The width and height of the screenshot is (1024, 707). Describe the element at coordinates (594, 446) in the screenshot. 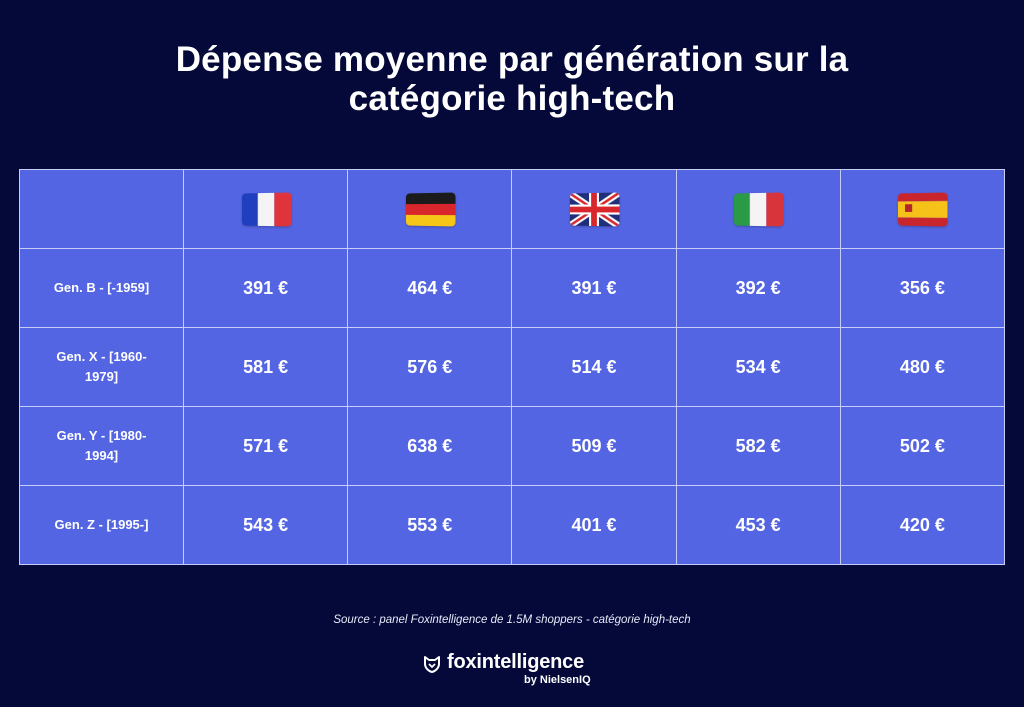

I see `value-cell: 509 €` at that location.